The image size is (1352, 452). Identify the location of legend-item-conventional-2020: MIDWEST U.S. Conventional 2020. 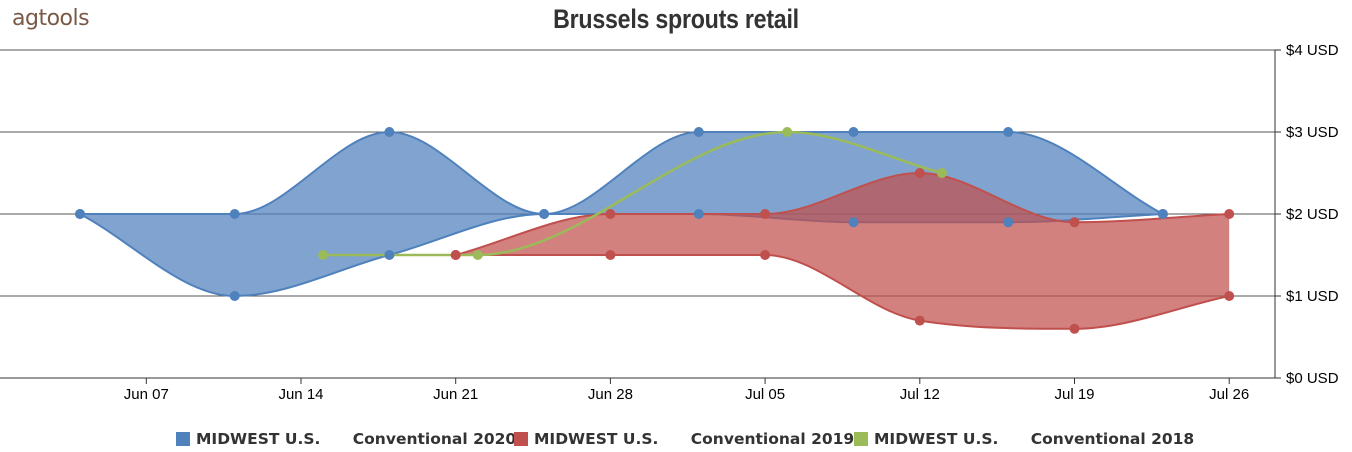
(346, 439).